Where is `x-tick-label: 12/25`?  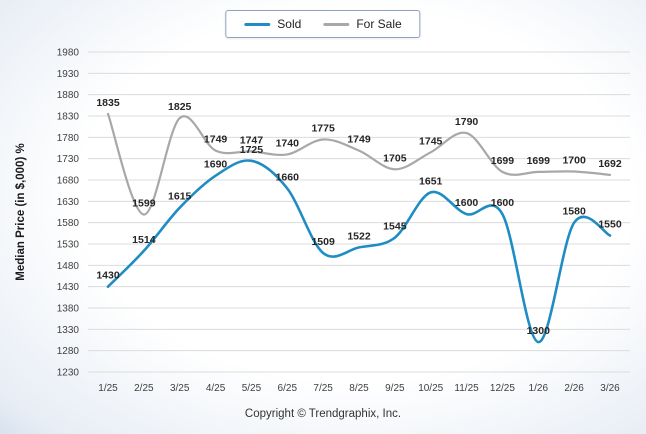
x-tick-label: 12/25 is located at coordinates (502, 388).